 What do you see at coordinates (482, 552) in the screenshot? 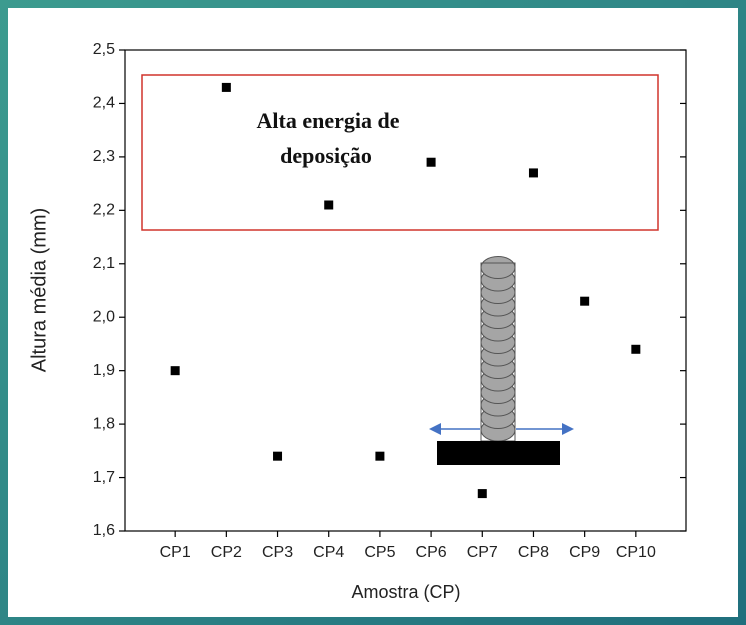
I see `x-tick-label: CP7` at bounding box center [482, 552].